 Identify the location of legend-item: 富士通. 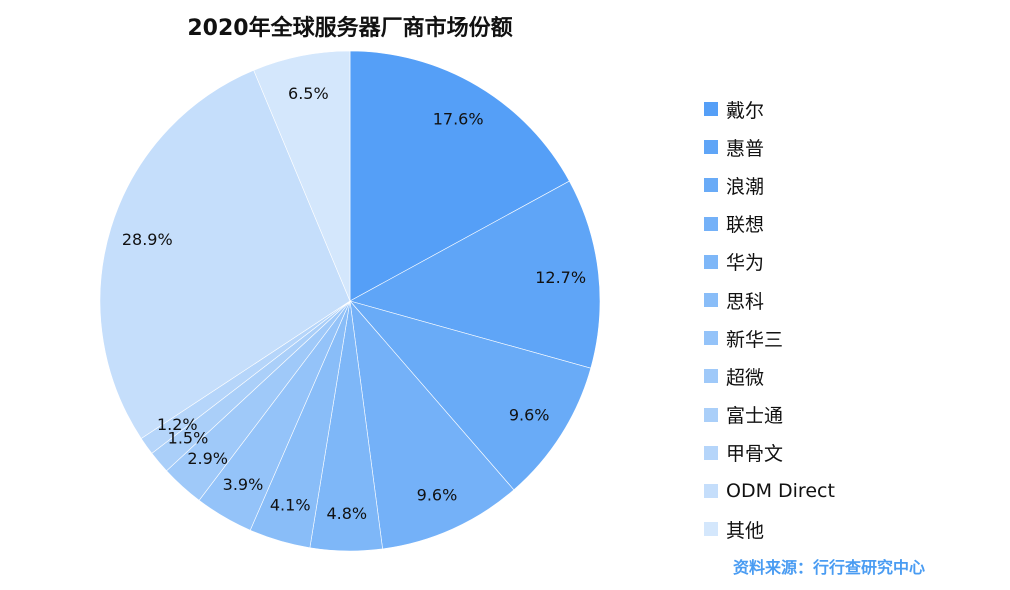
(769, 415).